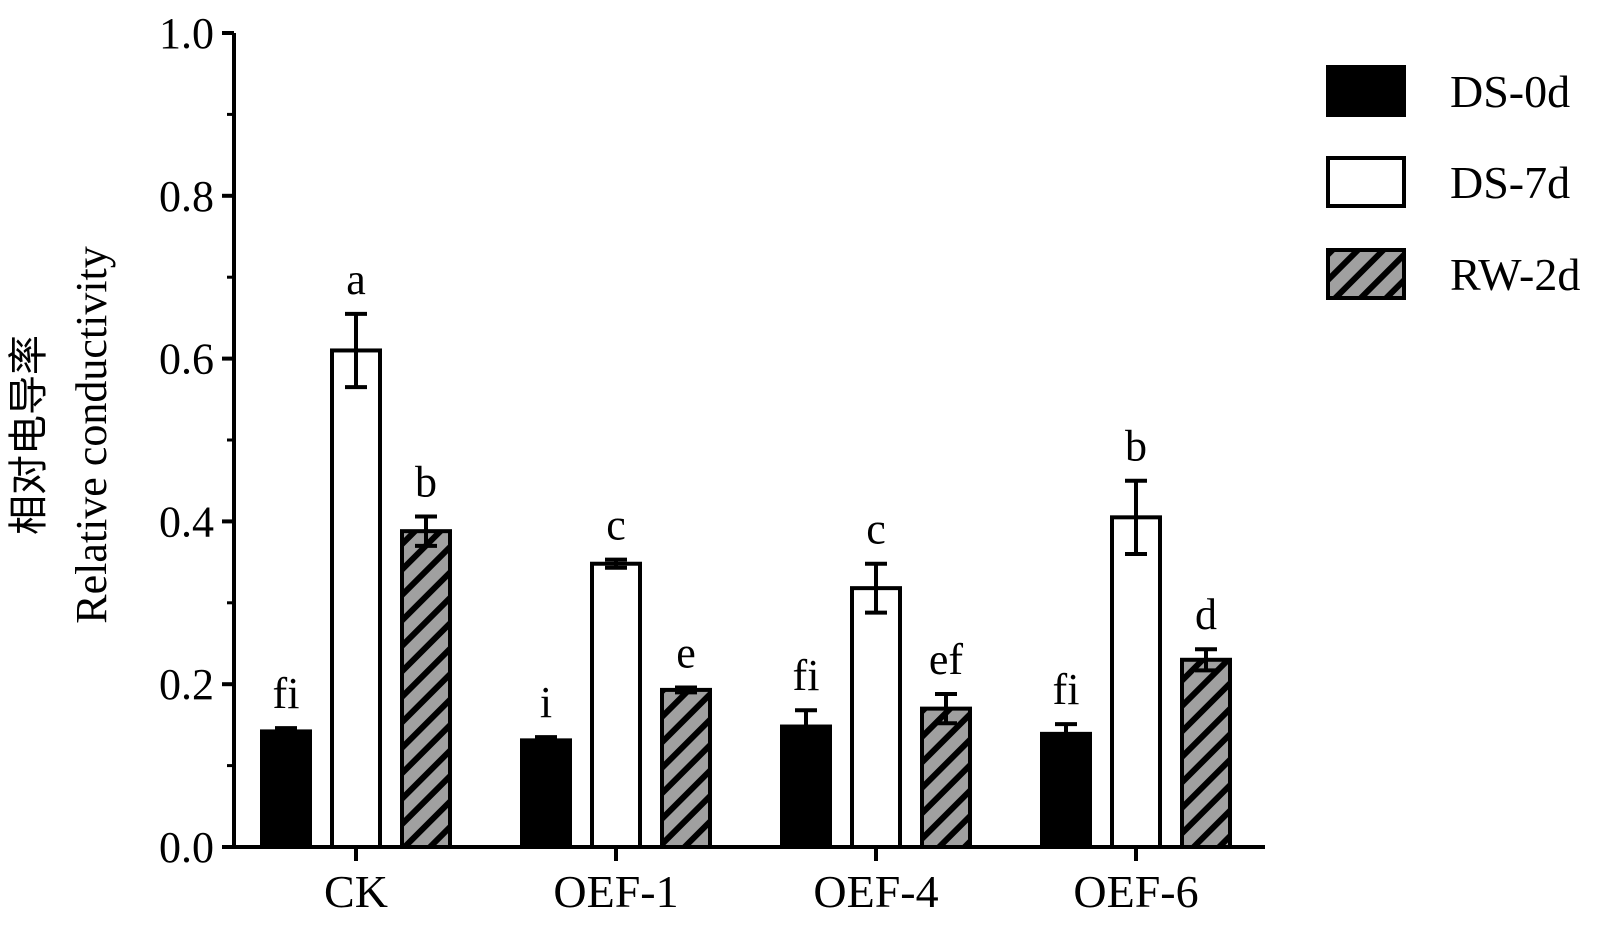  I want to click on significance-label: ef, so click(946, 659).